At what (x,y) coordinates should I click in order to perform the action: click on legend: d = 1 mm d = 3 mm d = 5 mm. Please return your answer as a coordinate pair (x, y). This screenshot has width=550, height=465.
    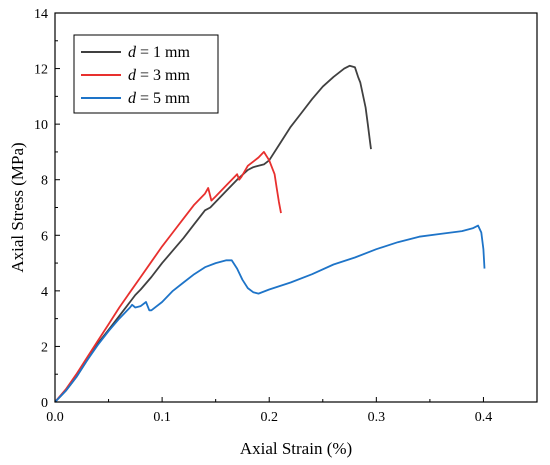
    Looking at the image, I should click on (146, 74).